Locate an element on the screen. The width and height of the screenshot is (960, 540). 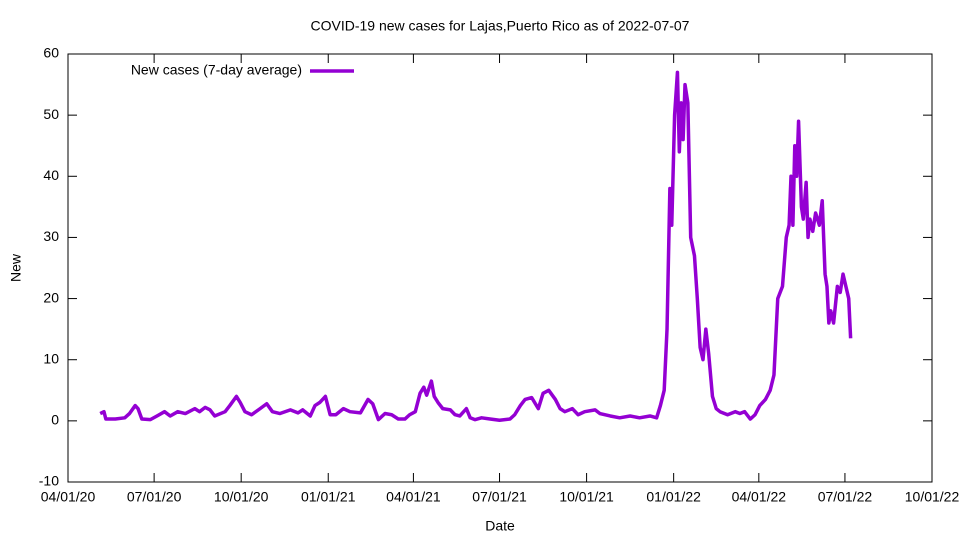
x-tick-label: 10/01/20 is located at coordinates (241, 497).